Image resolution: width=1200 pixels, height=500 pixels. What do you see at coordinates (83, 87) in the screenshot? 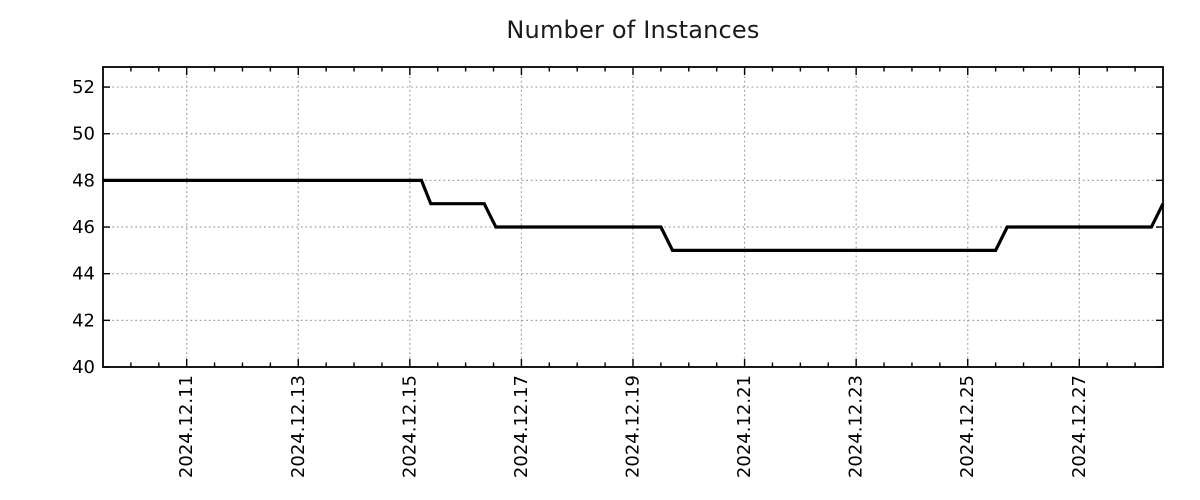
I see `y-tick-label: 52` at bounding box center [83, 87].